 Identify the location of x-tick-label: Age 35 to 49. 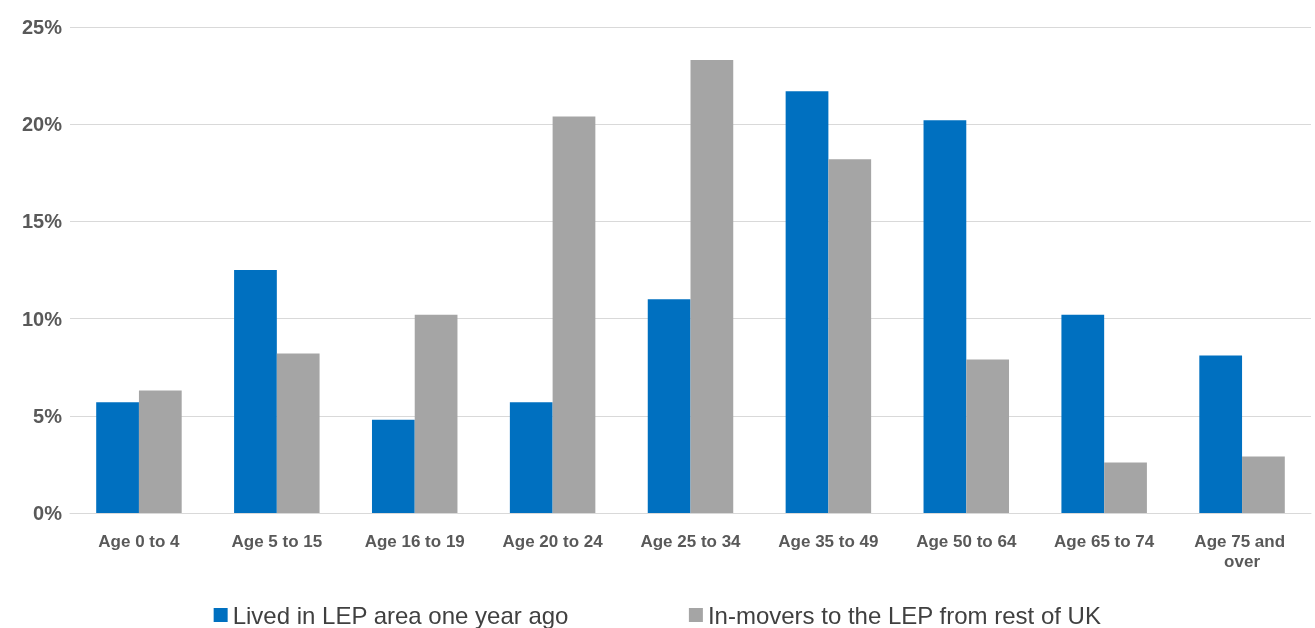
(828, 541).